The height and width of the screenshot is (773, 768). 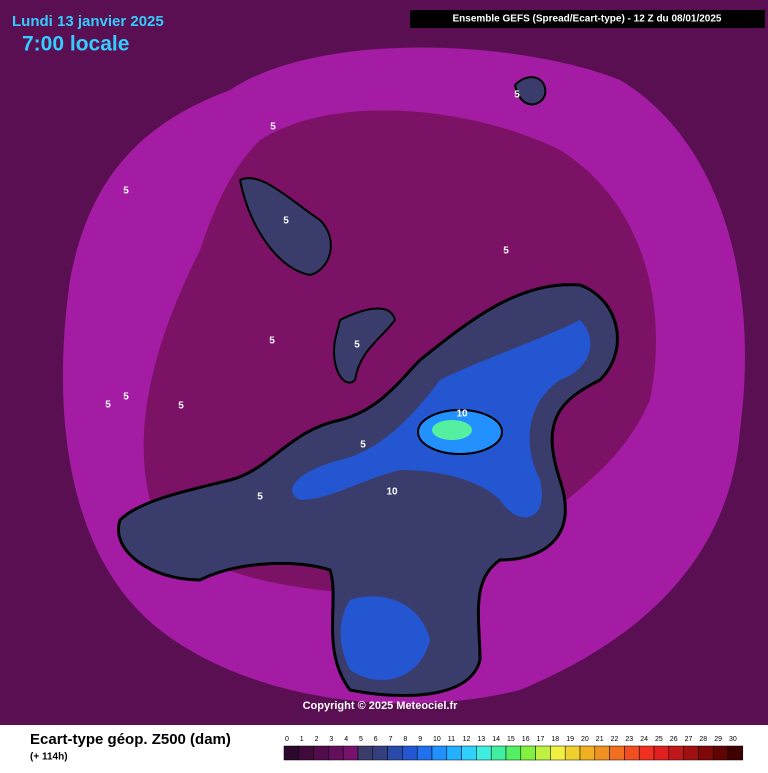 I want to click on scale-label: 0, so click(x=287, y=739).